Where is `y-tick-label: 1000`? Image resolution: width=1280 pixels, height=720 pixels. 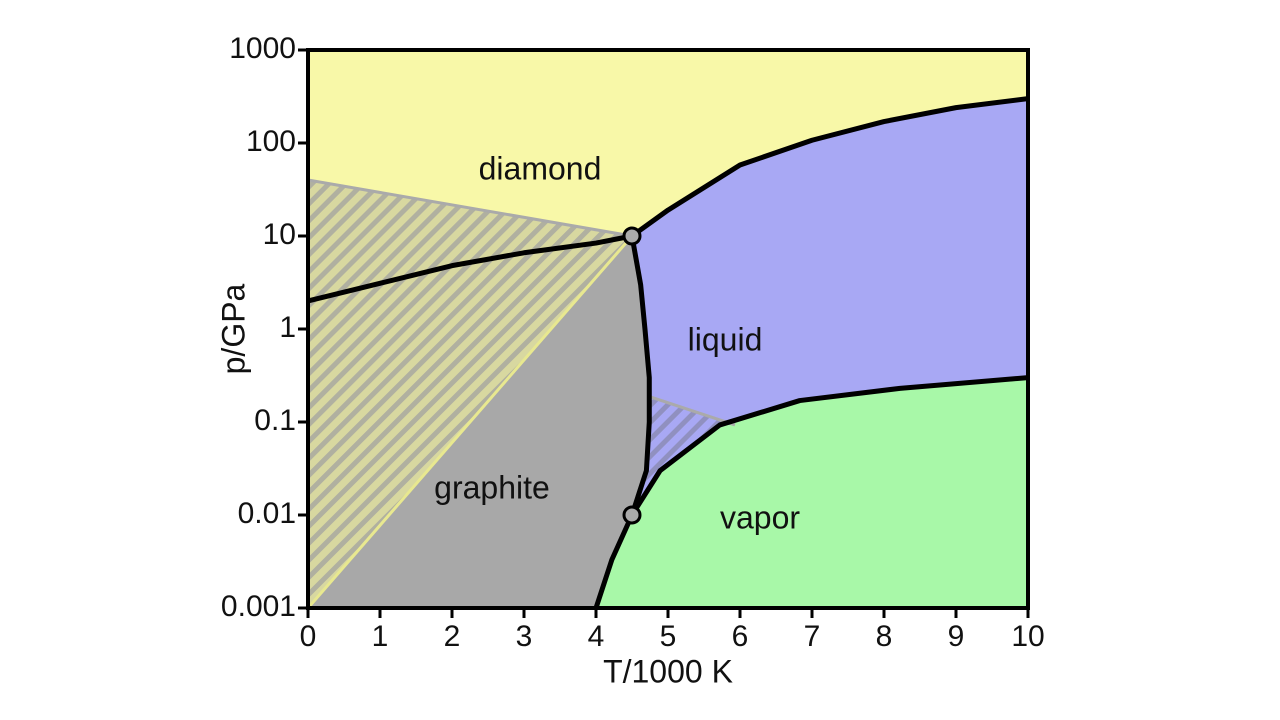 y-tick-label: 1000 is located at coordinates (262, 48).